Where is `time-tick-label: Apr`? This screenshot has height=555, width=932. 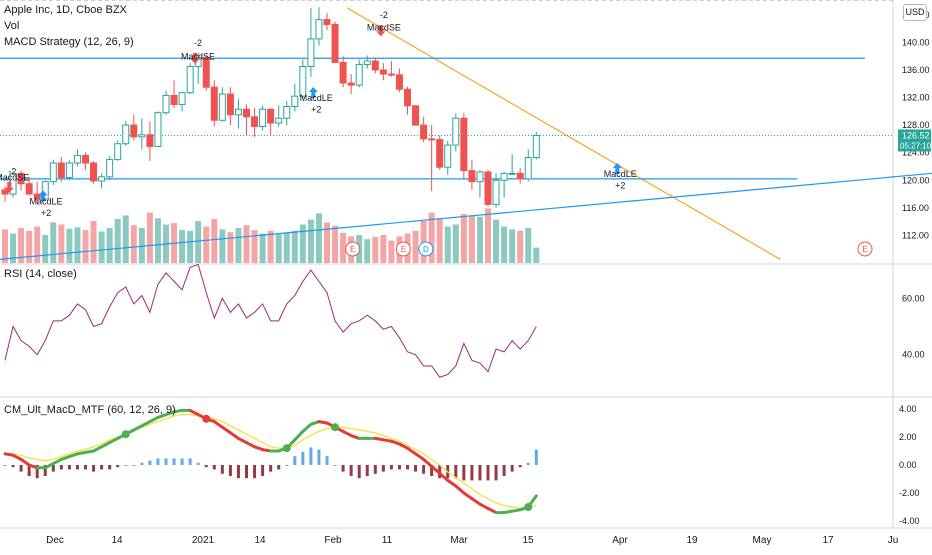 time-tick-label: Apr is located at coordinates (620, 540).